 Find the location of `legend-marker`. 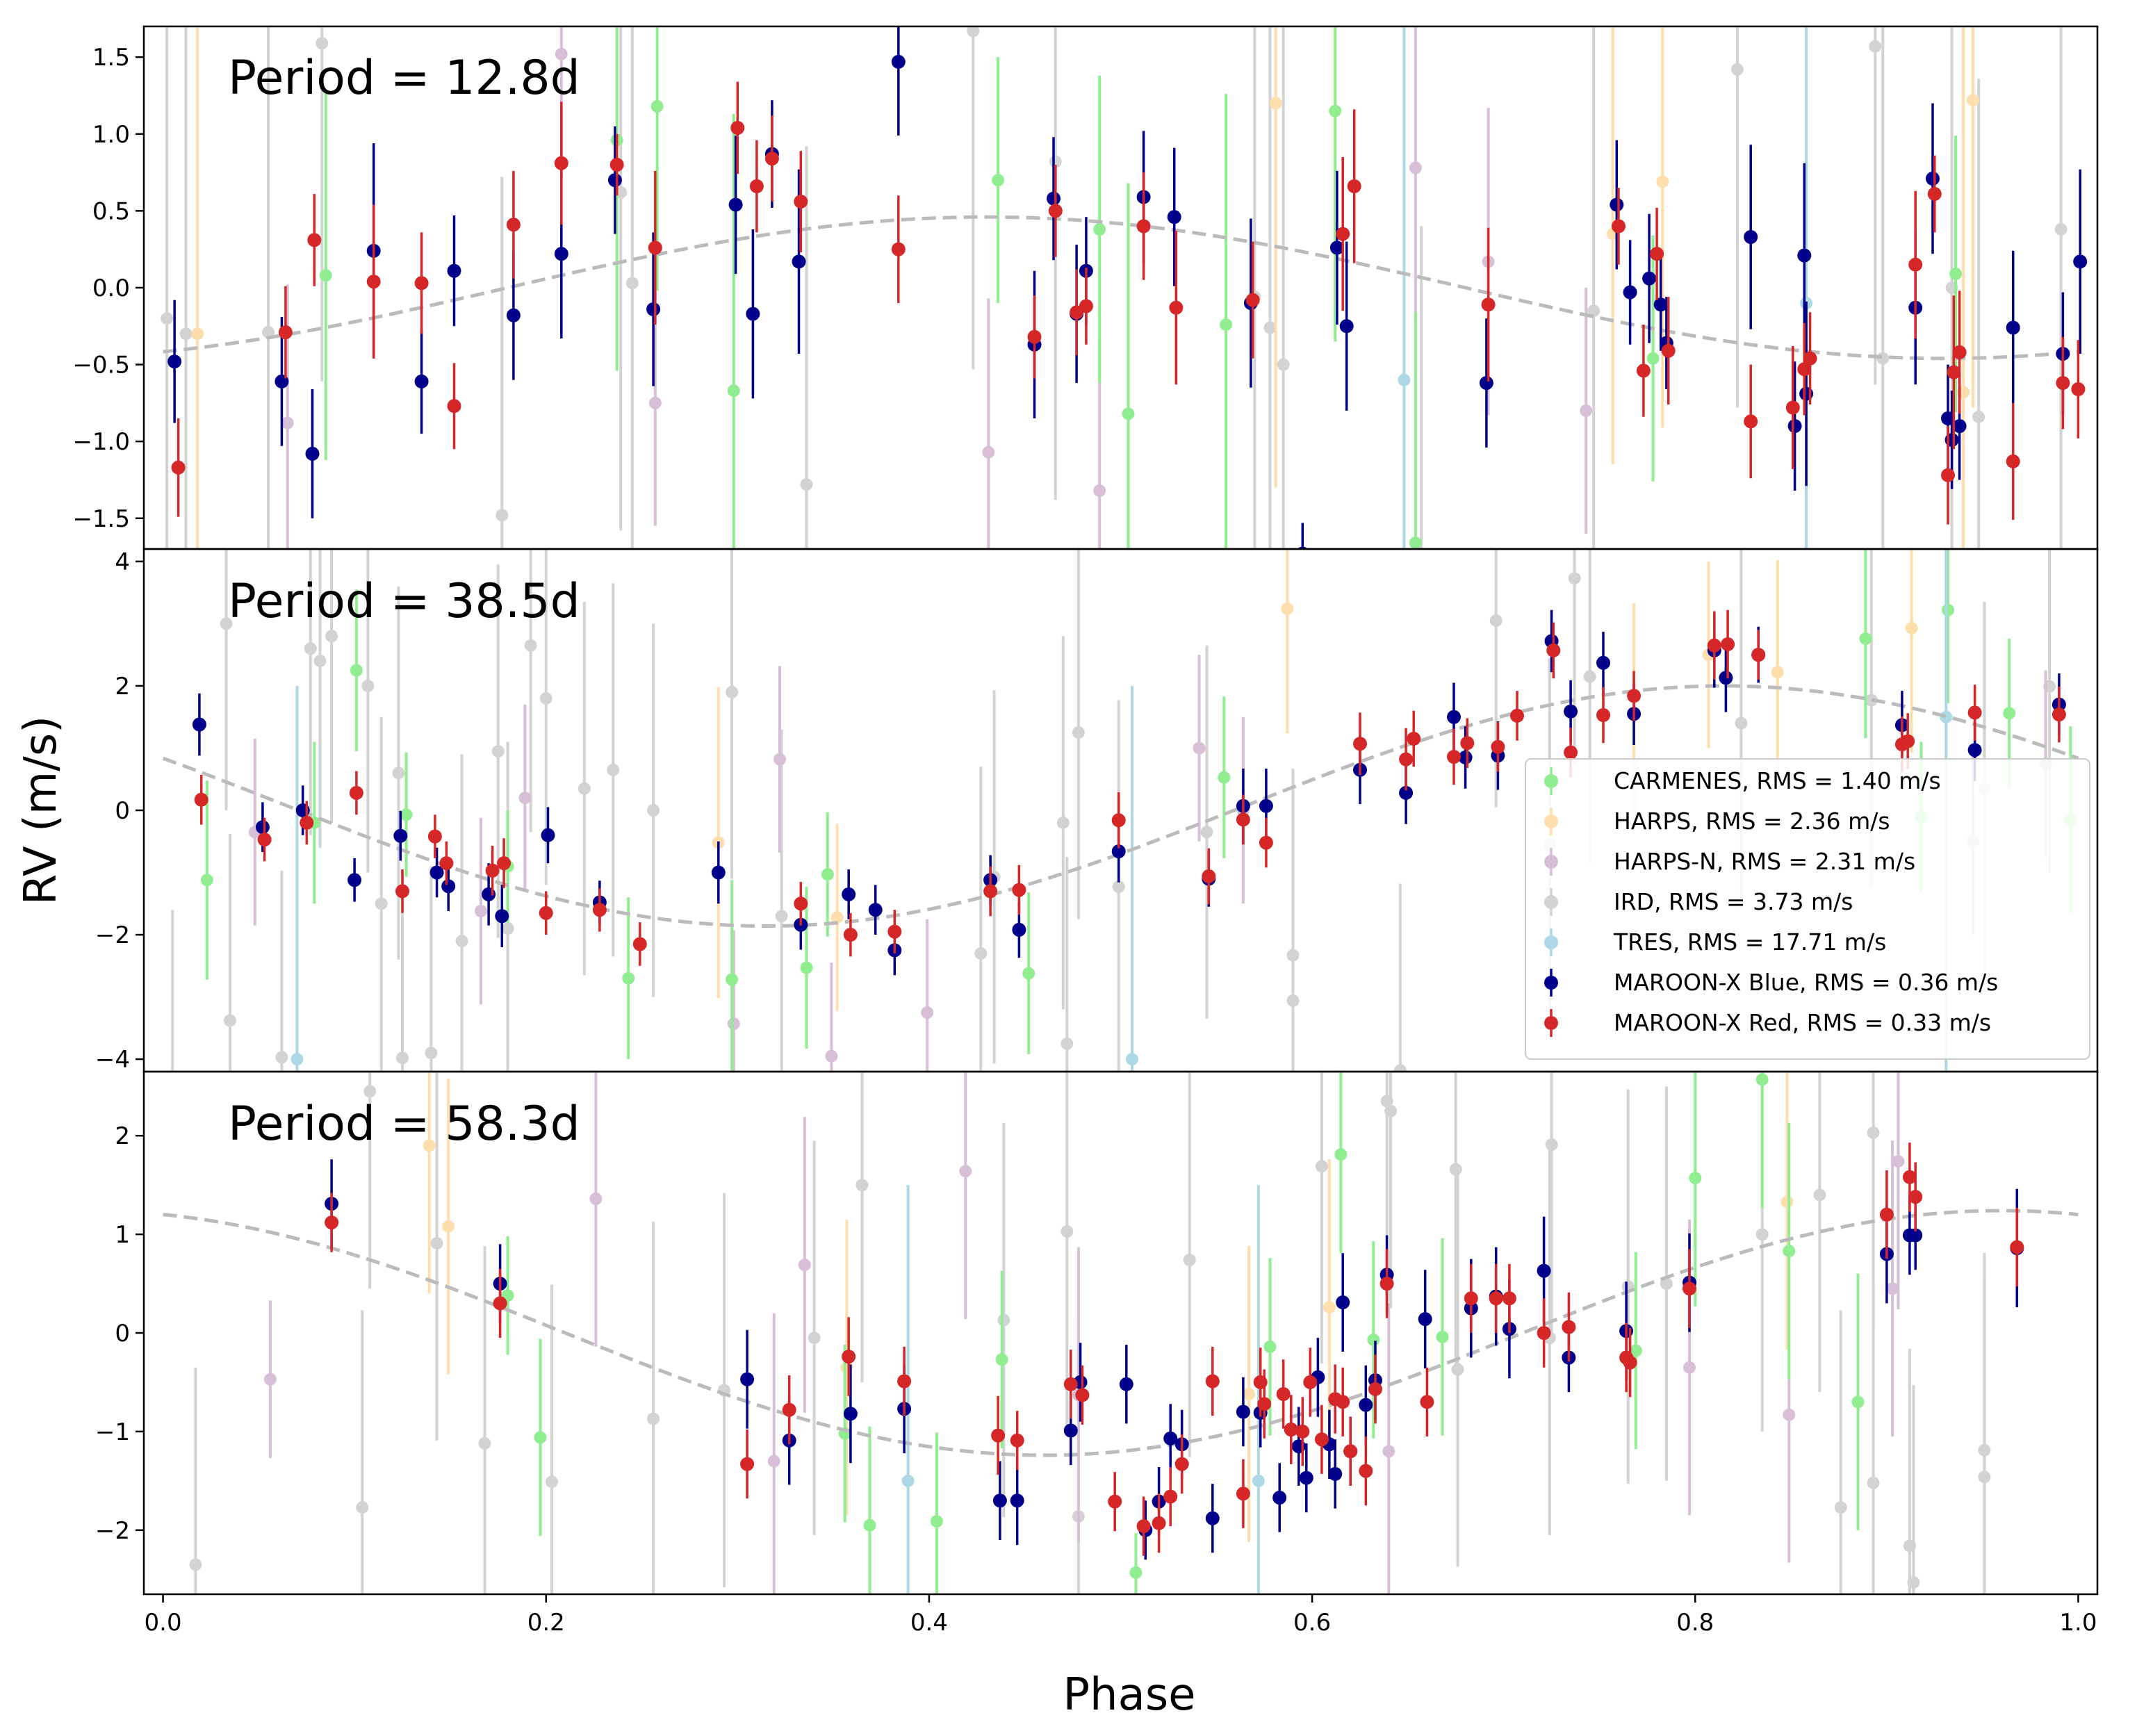

legend-marker is located at coordinates (1551, 781).